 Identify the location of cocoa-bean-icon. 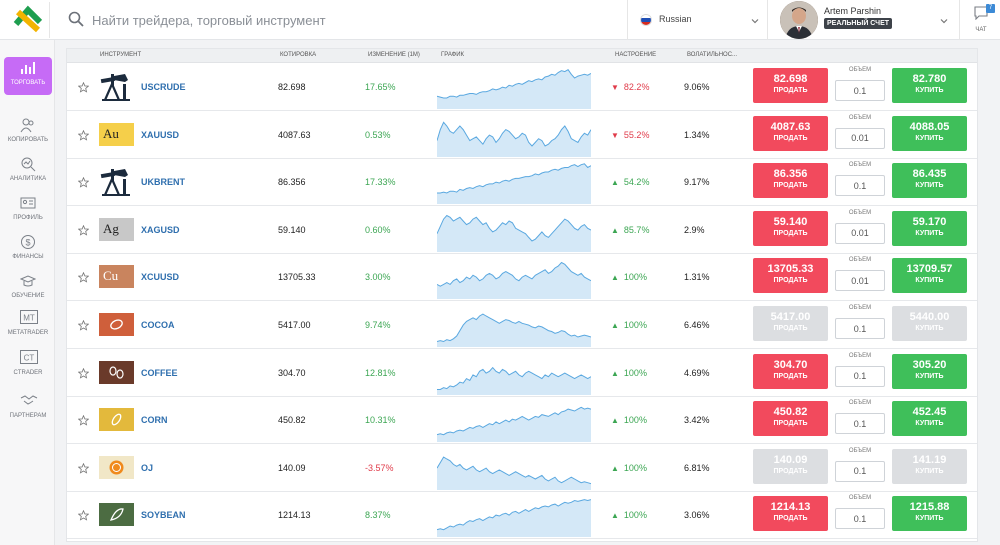
(116, 324).